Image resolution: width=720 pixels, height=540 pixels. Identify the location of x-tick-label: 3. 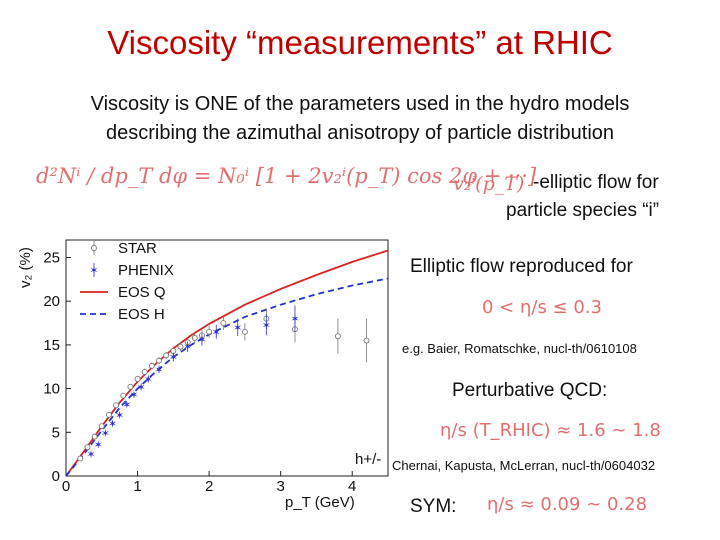
(280, 486).